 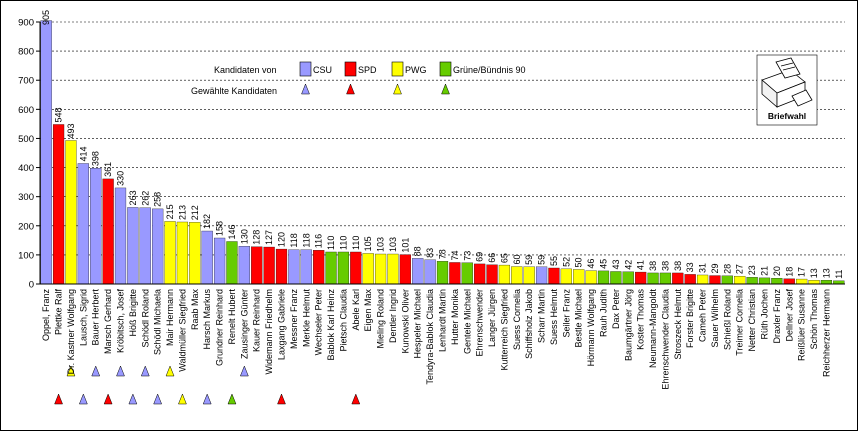 I want to click on category-label: Cameh Peter, so click(x=703, y=315).